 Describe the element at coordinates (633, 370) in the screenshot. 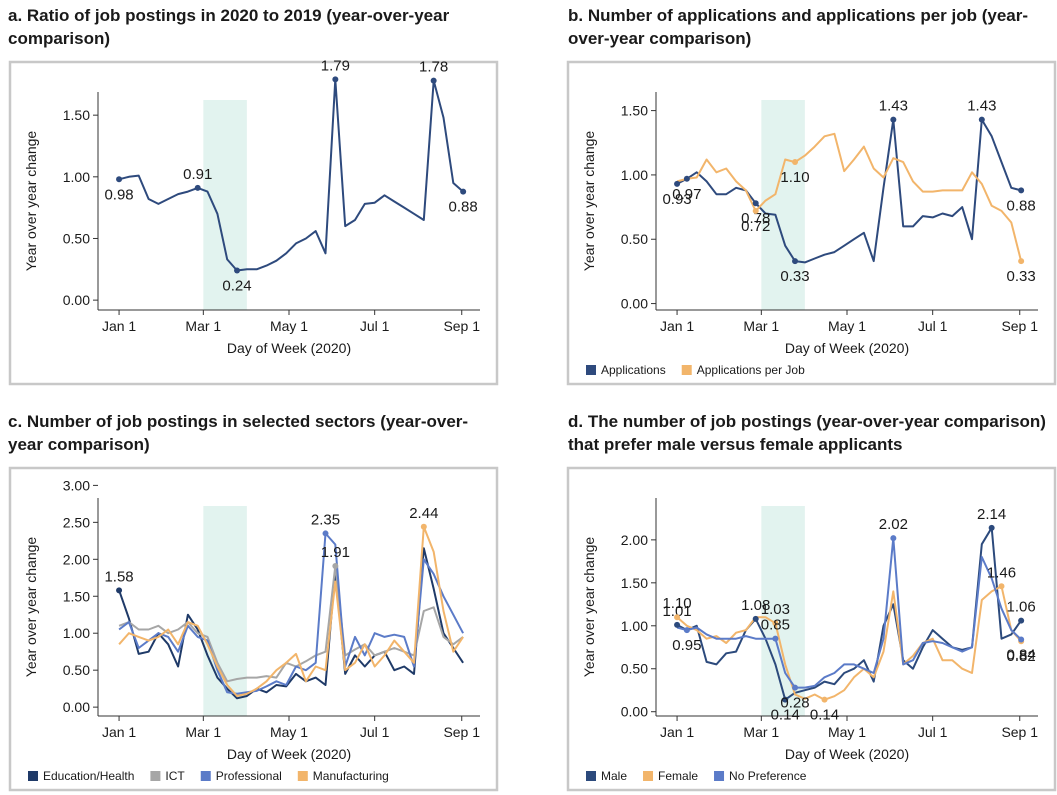

I see `legend-label: Applications` at that location.